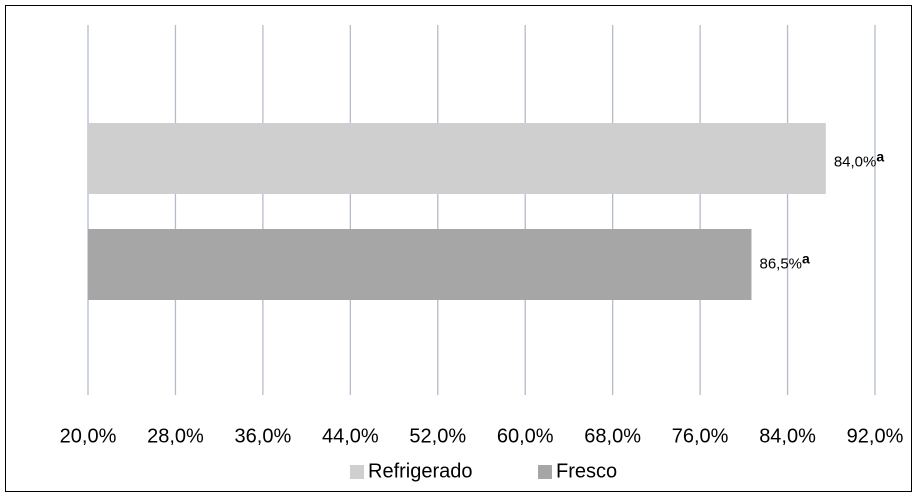 The width and height of the screenshot is (915, 497). Describe the element at coordinates (787, 436) in the screenshot. I see `x-tick-label: 84,0%` at that location.